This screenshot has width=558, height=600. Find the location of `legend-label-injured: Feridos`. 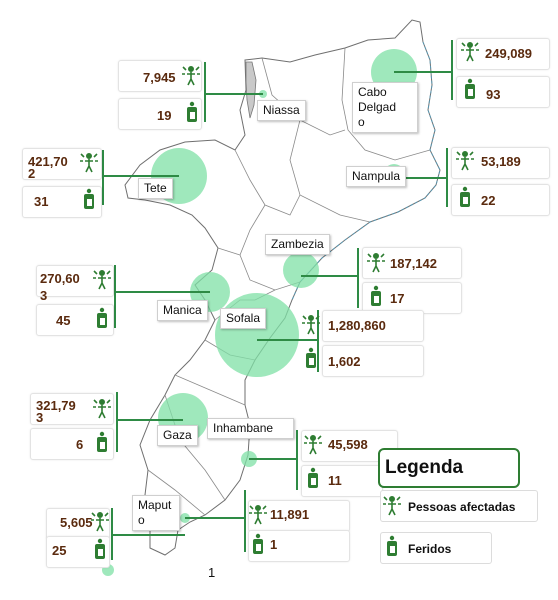

legend-label-injured: Feridos is located at coordinates (430, 549).